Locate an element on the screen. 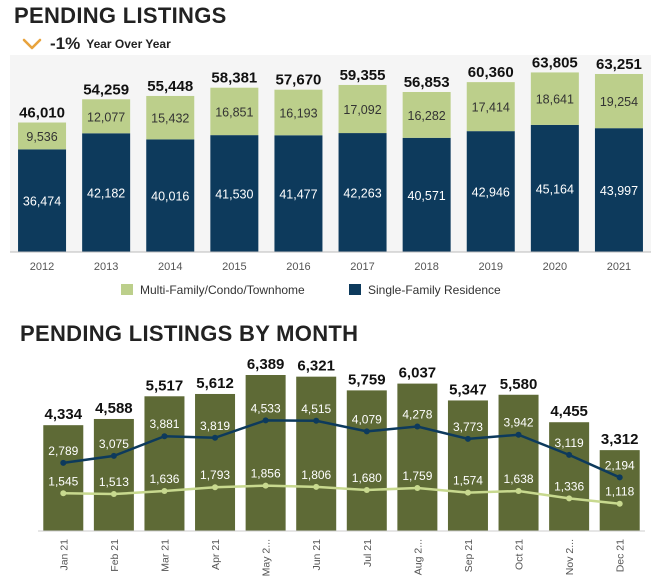 The height and width of the screenshot is (580, 657). label-single-family: 41,530 is located at coordinates (234, 195).